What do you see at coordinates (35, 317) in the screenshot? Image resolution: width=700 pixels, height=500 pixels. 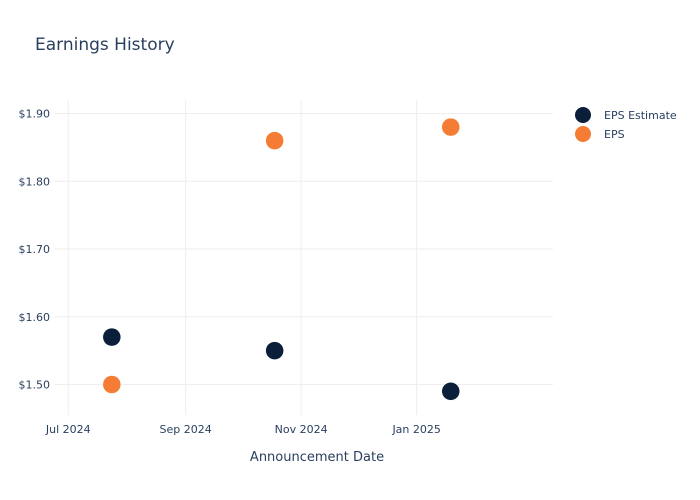 I see `y-tick-label: $1.60` at bounding box center [35, 317].